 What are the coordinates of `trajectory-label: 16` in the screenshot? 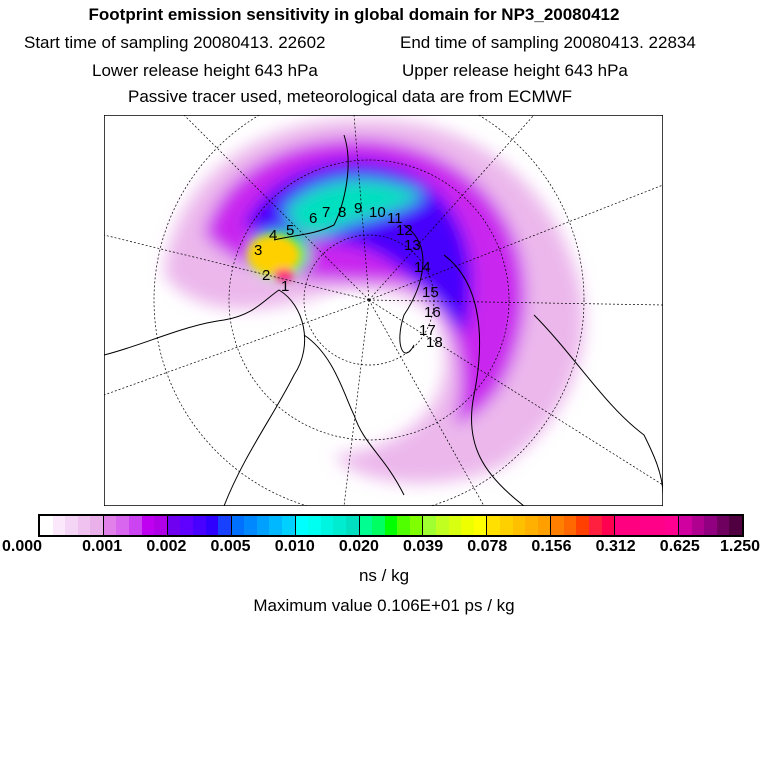 It's located at (432, 312).